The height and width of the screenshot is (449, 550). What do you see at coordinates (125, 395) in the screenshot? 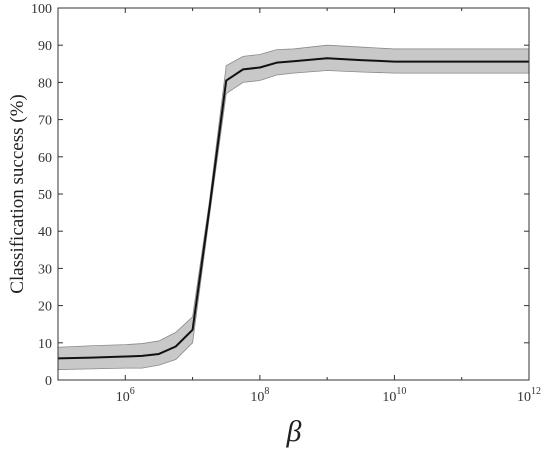
I see `x-tick-label: 10⁶` at bounding box center [125, 395].